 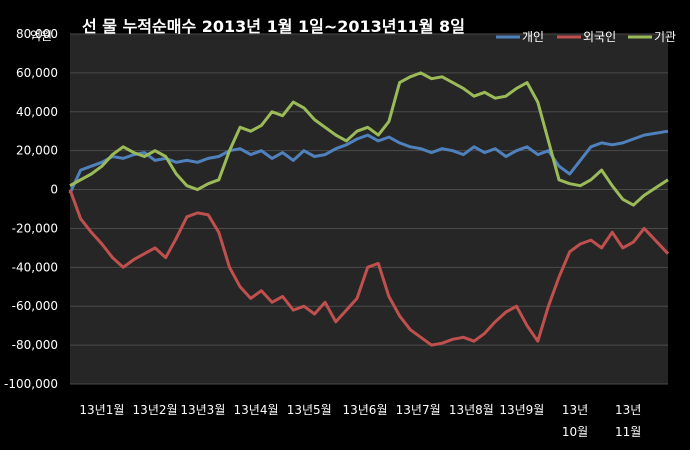 I want to click on y-tick-label: 40,000, so click(x=37, y=112).